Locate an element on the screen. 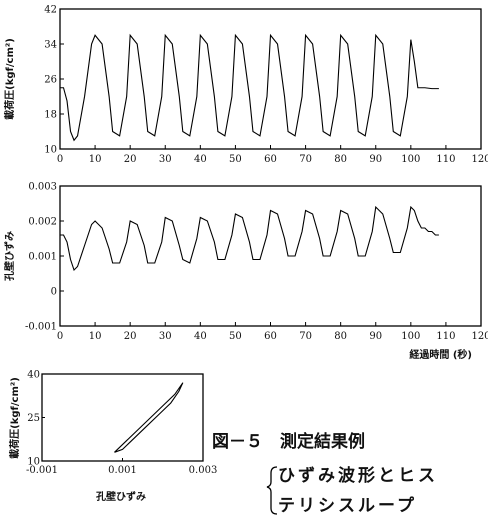 The height and width of the screenshot is (523, 488). y-axis-ticks: 10 18 26 34 42 is located at coordinates (54, 80).